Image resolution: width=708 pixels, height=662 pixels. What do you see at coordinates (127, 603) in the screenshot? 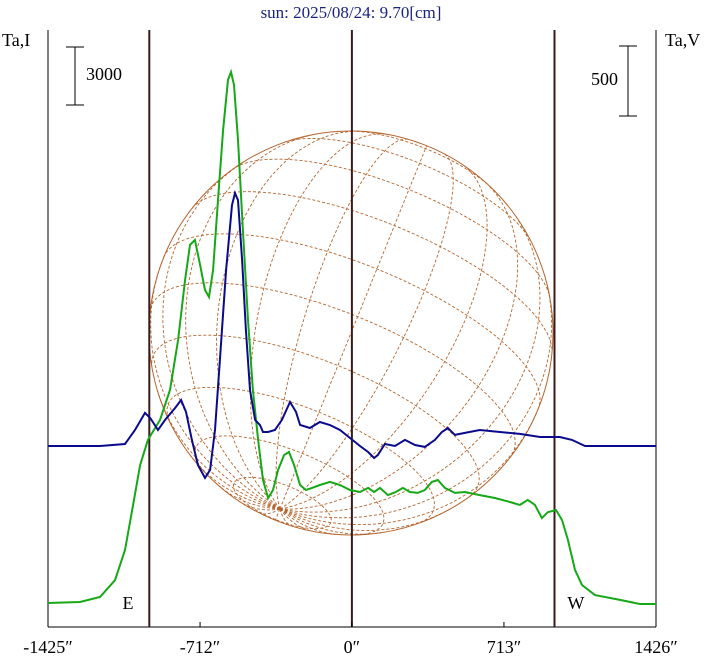
I see `annotation: E` at bounding box center [127, 603].